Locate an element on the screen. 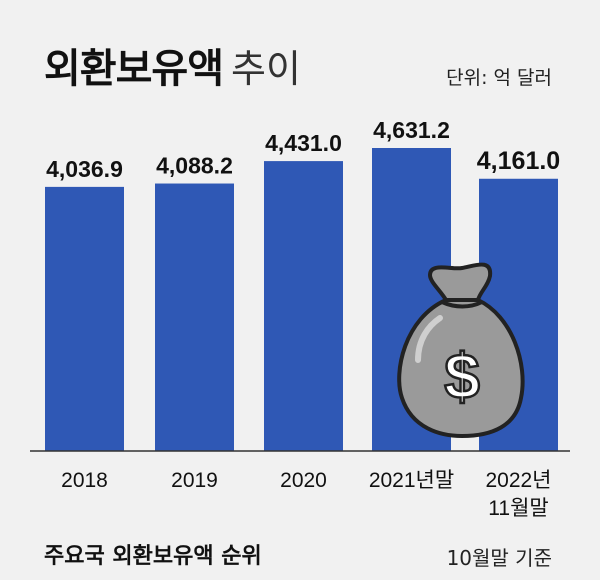 Image resolution: width=600 pixels, height=580 pixels. x-tick-label-4-1: 11월말 is located at coordinates (518, 508).